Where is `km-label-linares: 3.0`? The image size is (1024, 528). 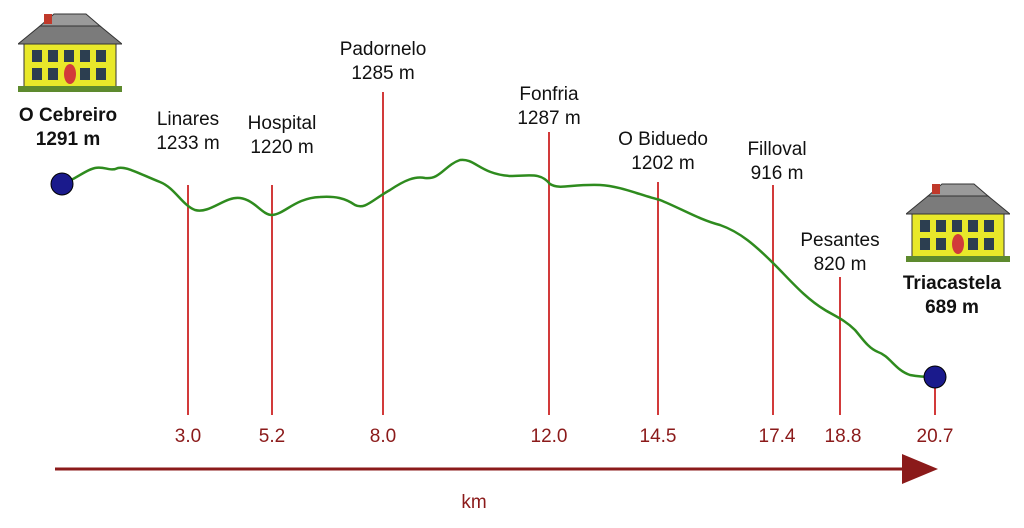
km-label-linares: 3.0 is located at coordinates (188, 436).